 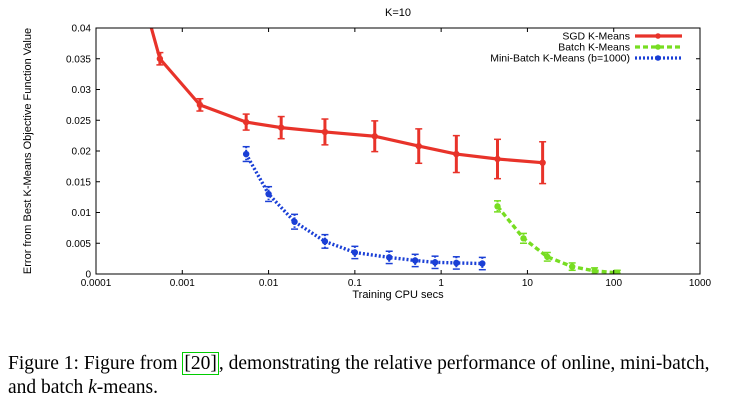 What do you see at coordinates (95, 363) in the screenshot?
I see `caption-prefix: Figure 1: Figure from` at bounding box center [95, 363].